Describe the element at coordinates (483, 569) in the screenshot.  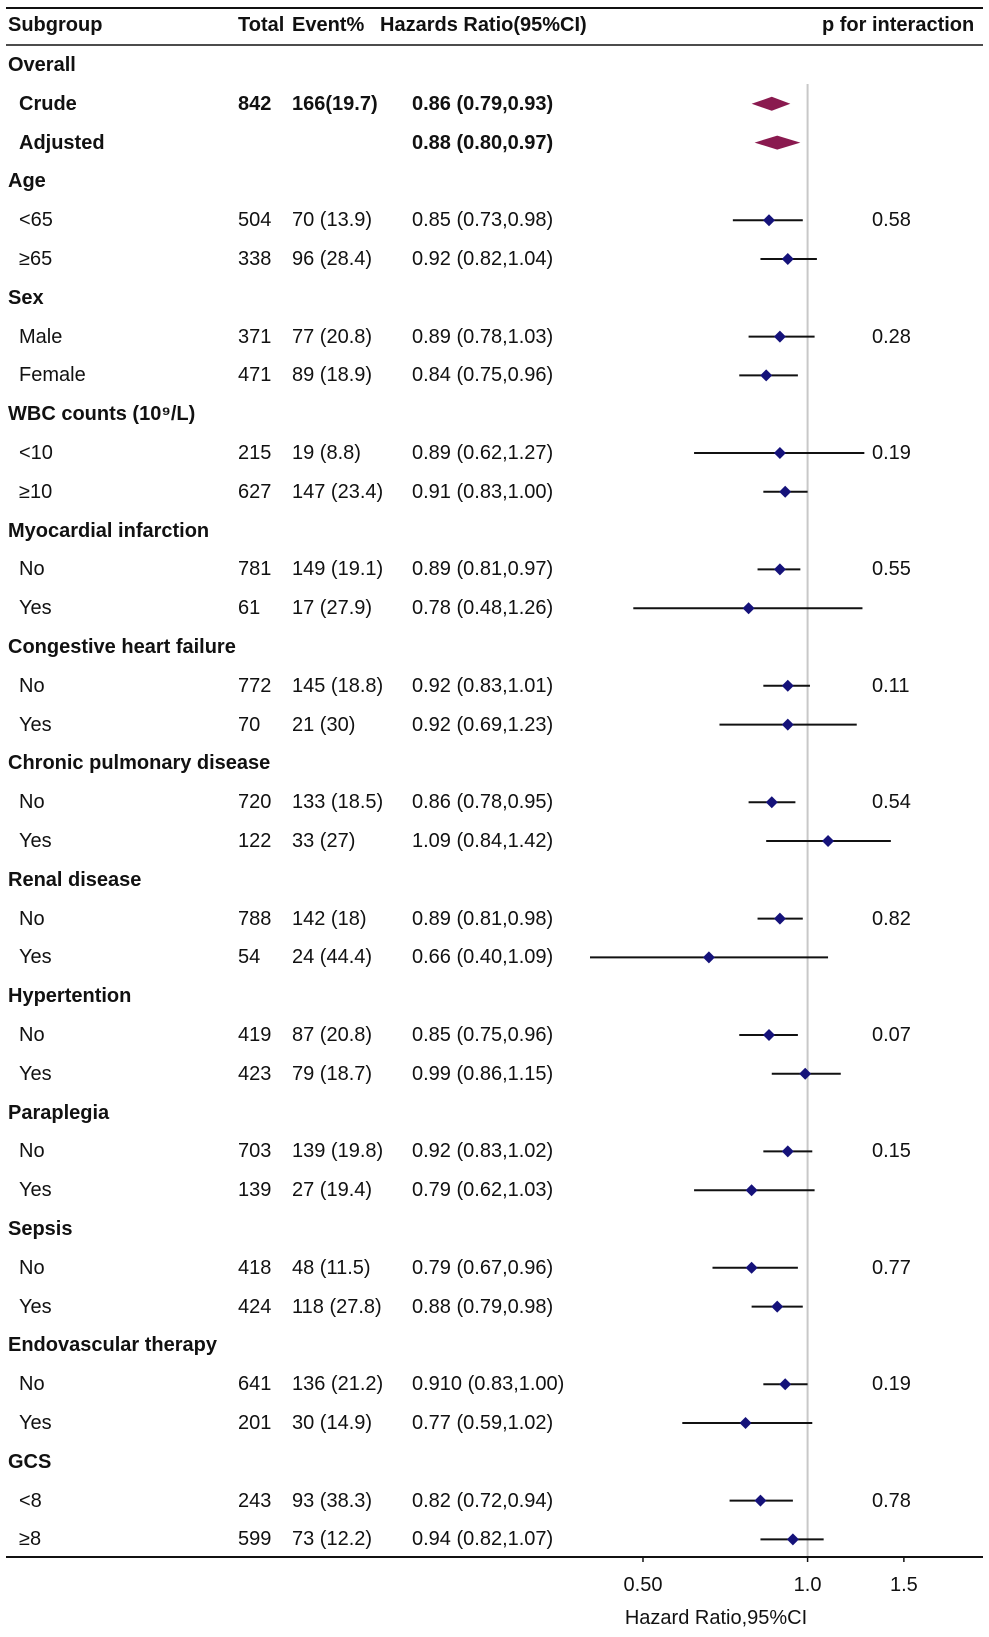
I see `hr-ci-value: 0.89 (0.81,0.97)` at that location.